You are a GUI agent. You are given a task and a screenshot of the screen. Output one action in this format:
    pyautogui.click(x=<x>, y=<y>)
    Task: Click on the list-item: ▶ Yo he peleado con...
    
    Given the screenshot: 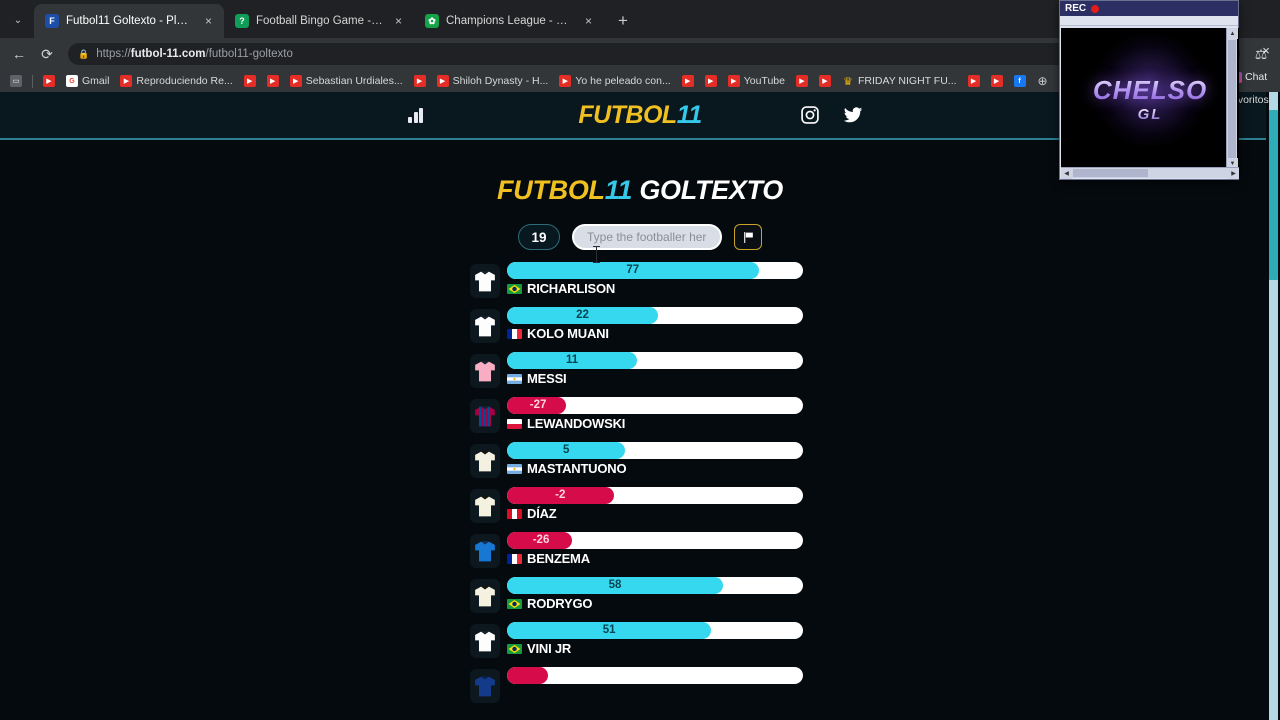 What is the action you would take?
    pyautogui.click(x=614, y=81)
    